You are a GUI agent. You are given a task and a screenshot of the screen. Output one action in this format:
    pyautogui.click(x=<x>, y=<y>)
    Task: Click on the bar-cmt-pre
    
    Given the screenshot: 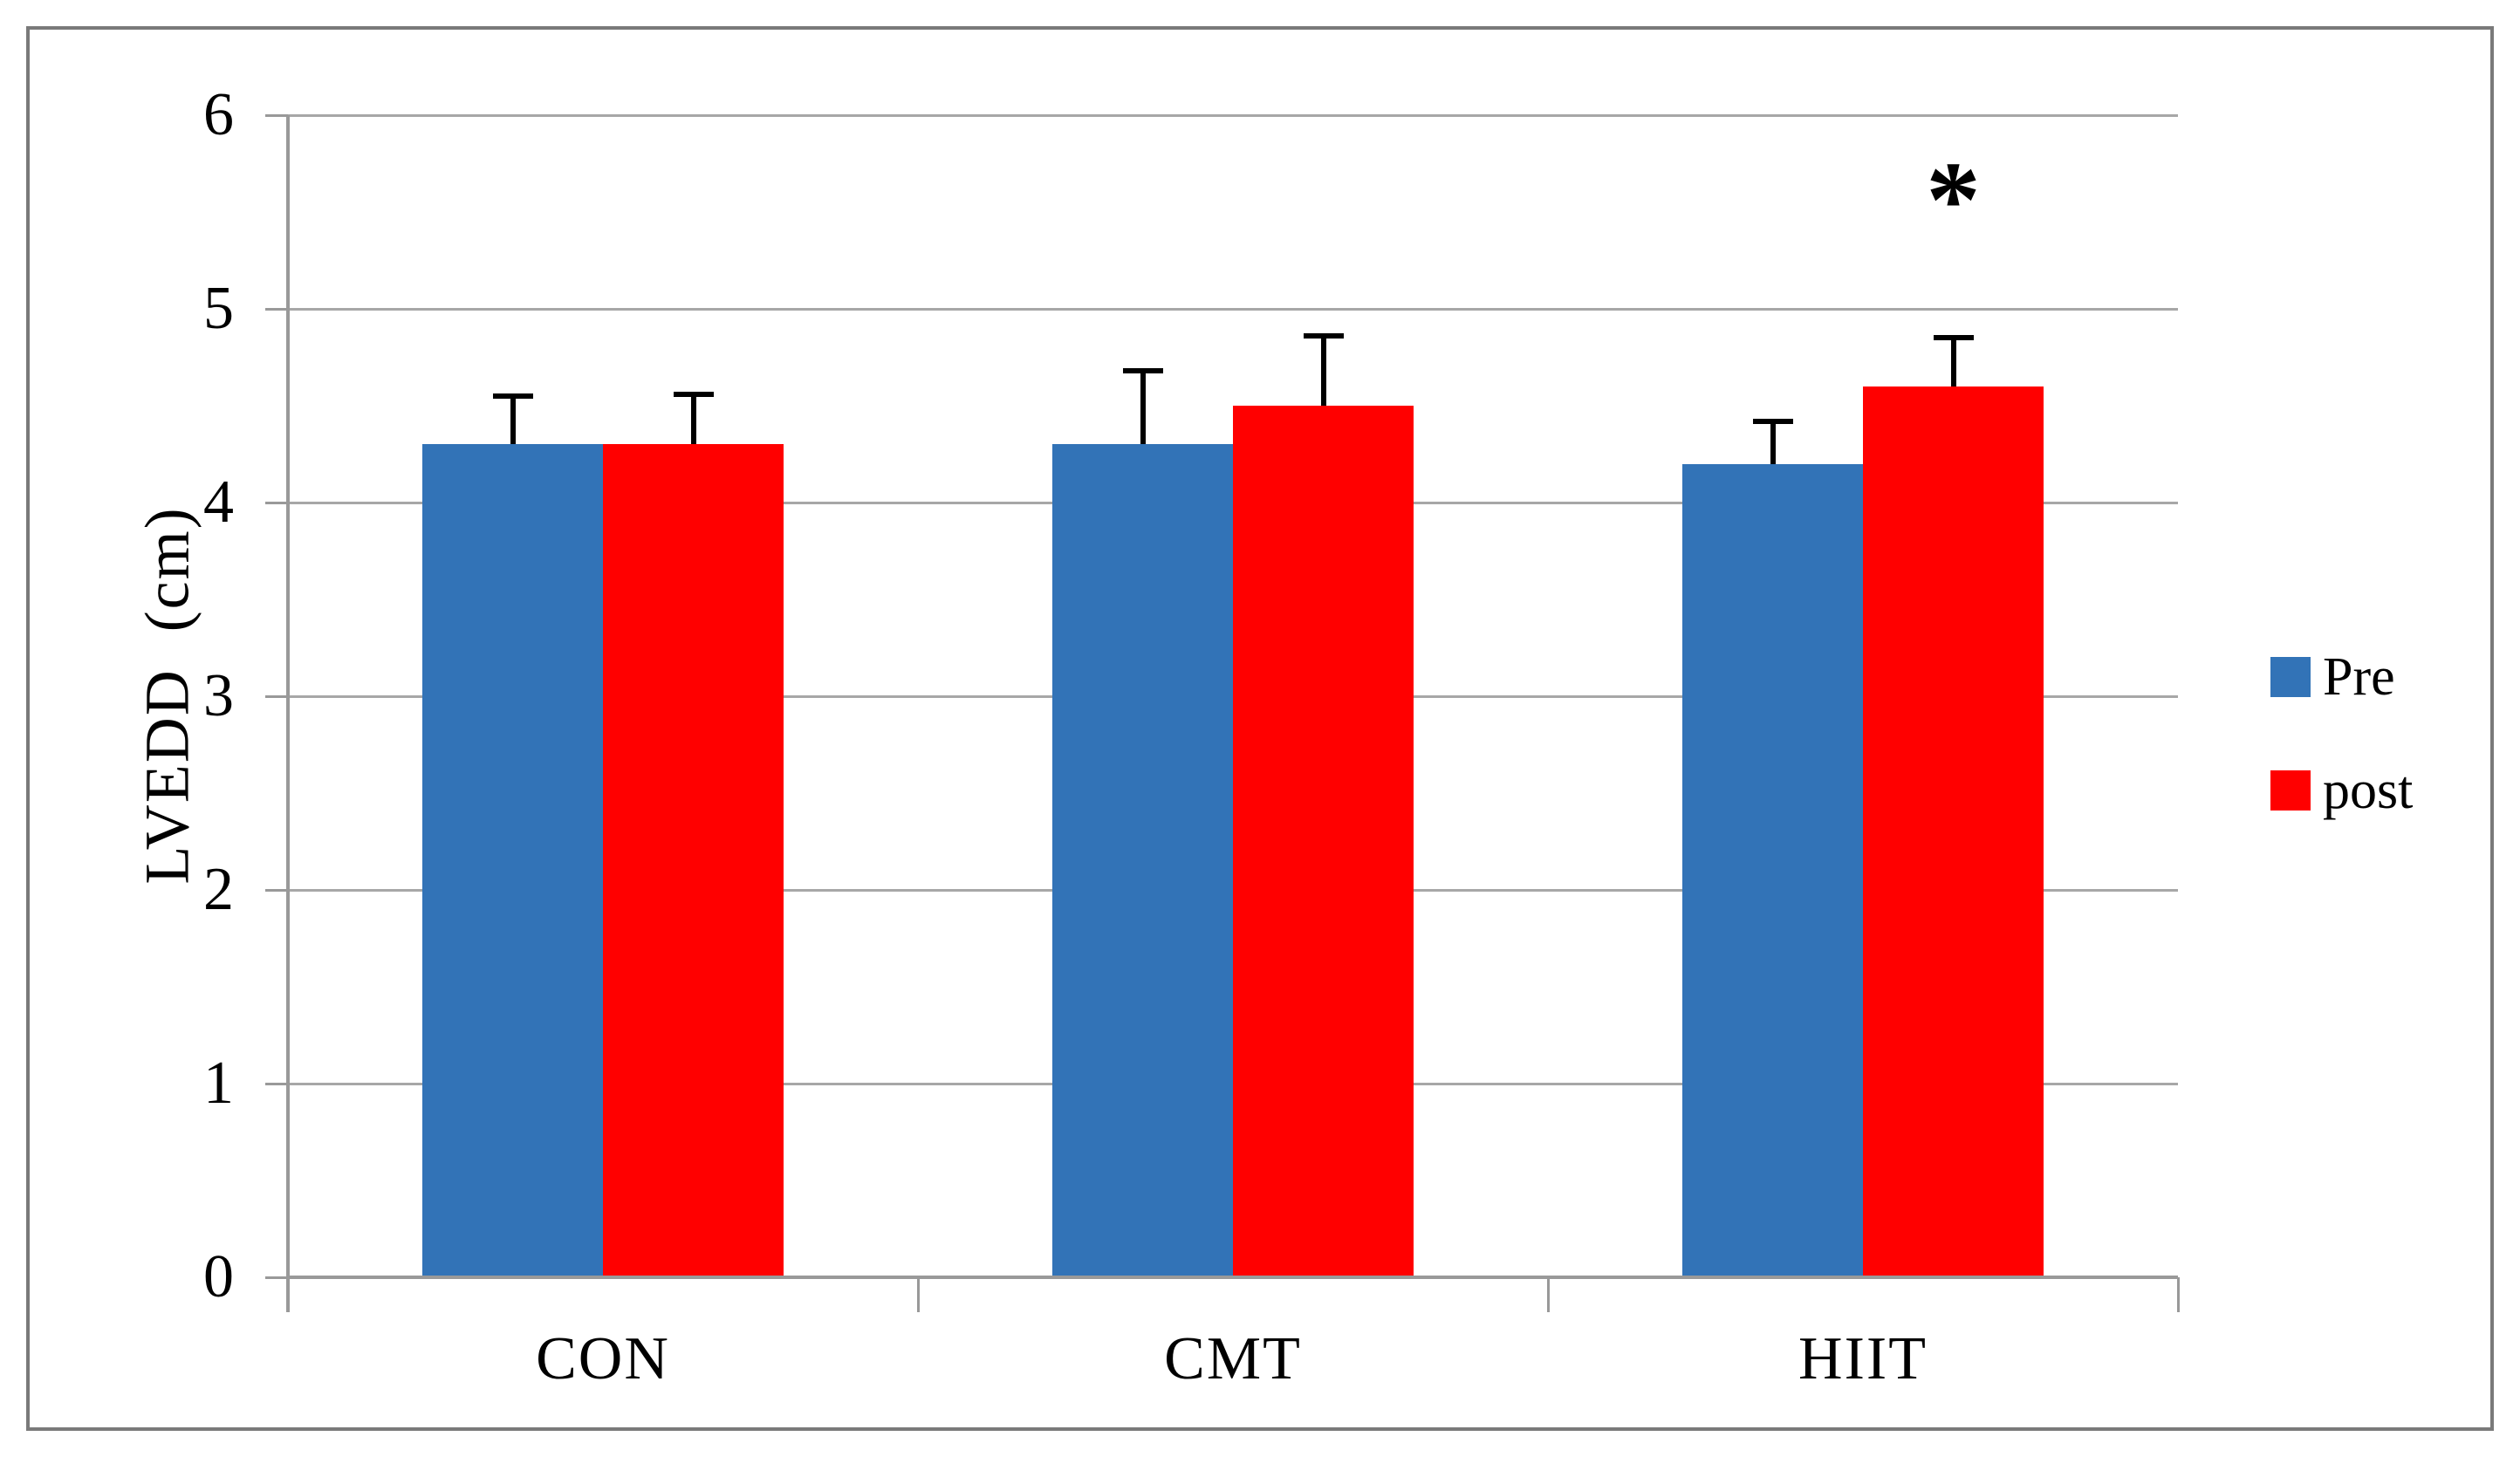 What is the action you would take?
    pyautogui.click(x=1142, y=860)
    